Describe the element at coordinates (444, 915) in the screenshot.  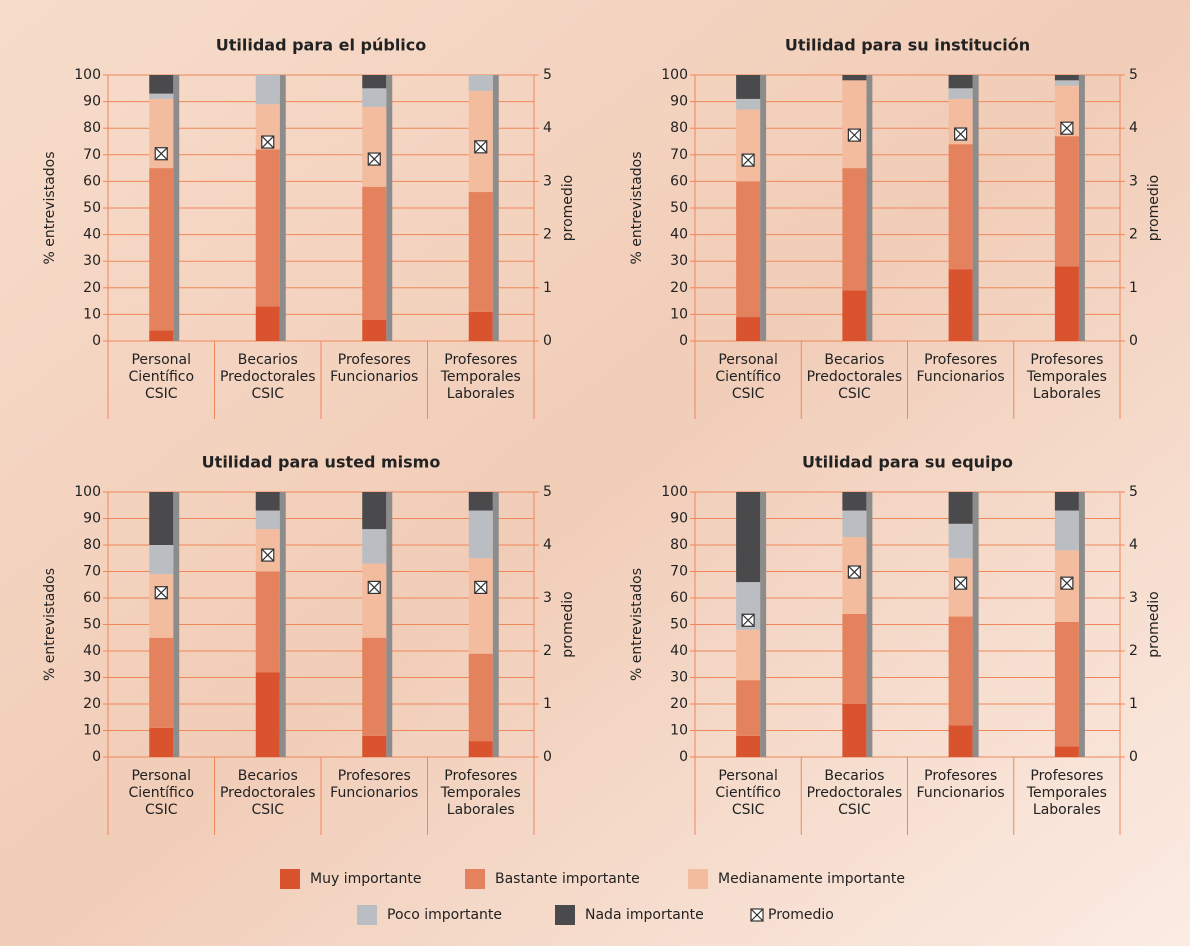
I see `legend-label: Poco importante` at that location.